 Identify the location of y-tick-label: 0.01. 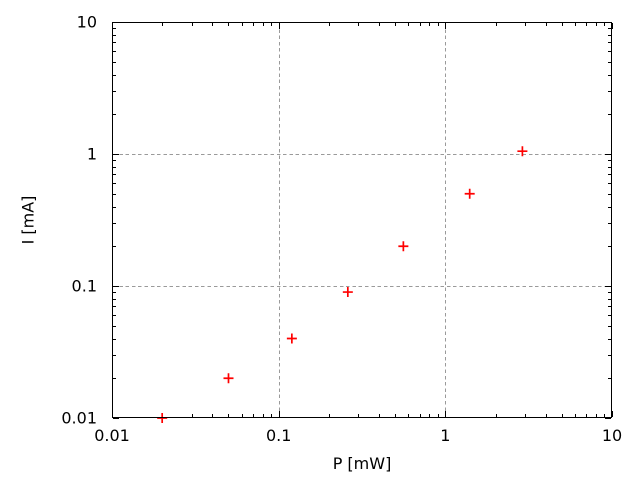
(79, 418).